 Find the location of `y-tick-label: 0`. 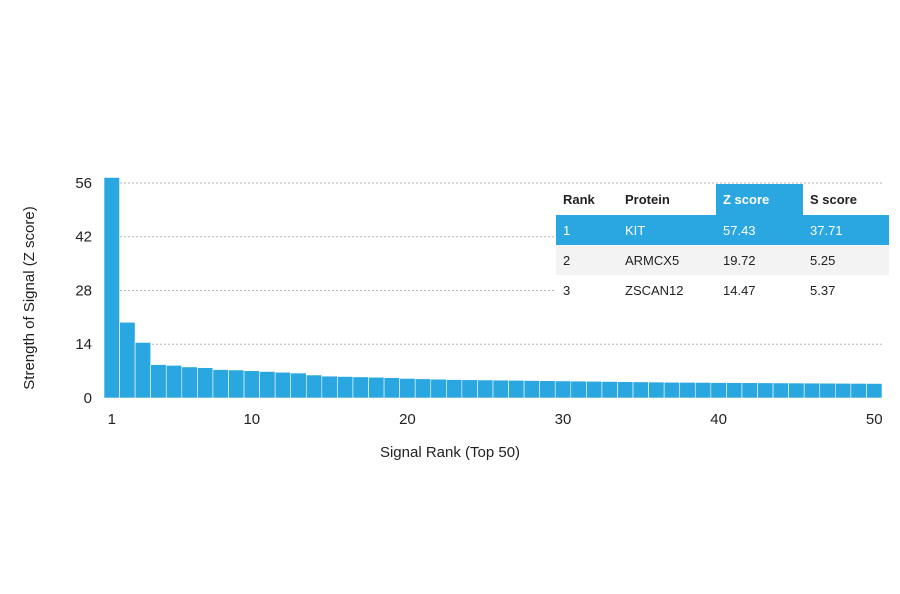

y-tick-label: 0 is located at coordinates (88, 398).